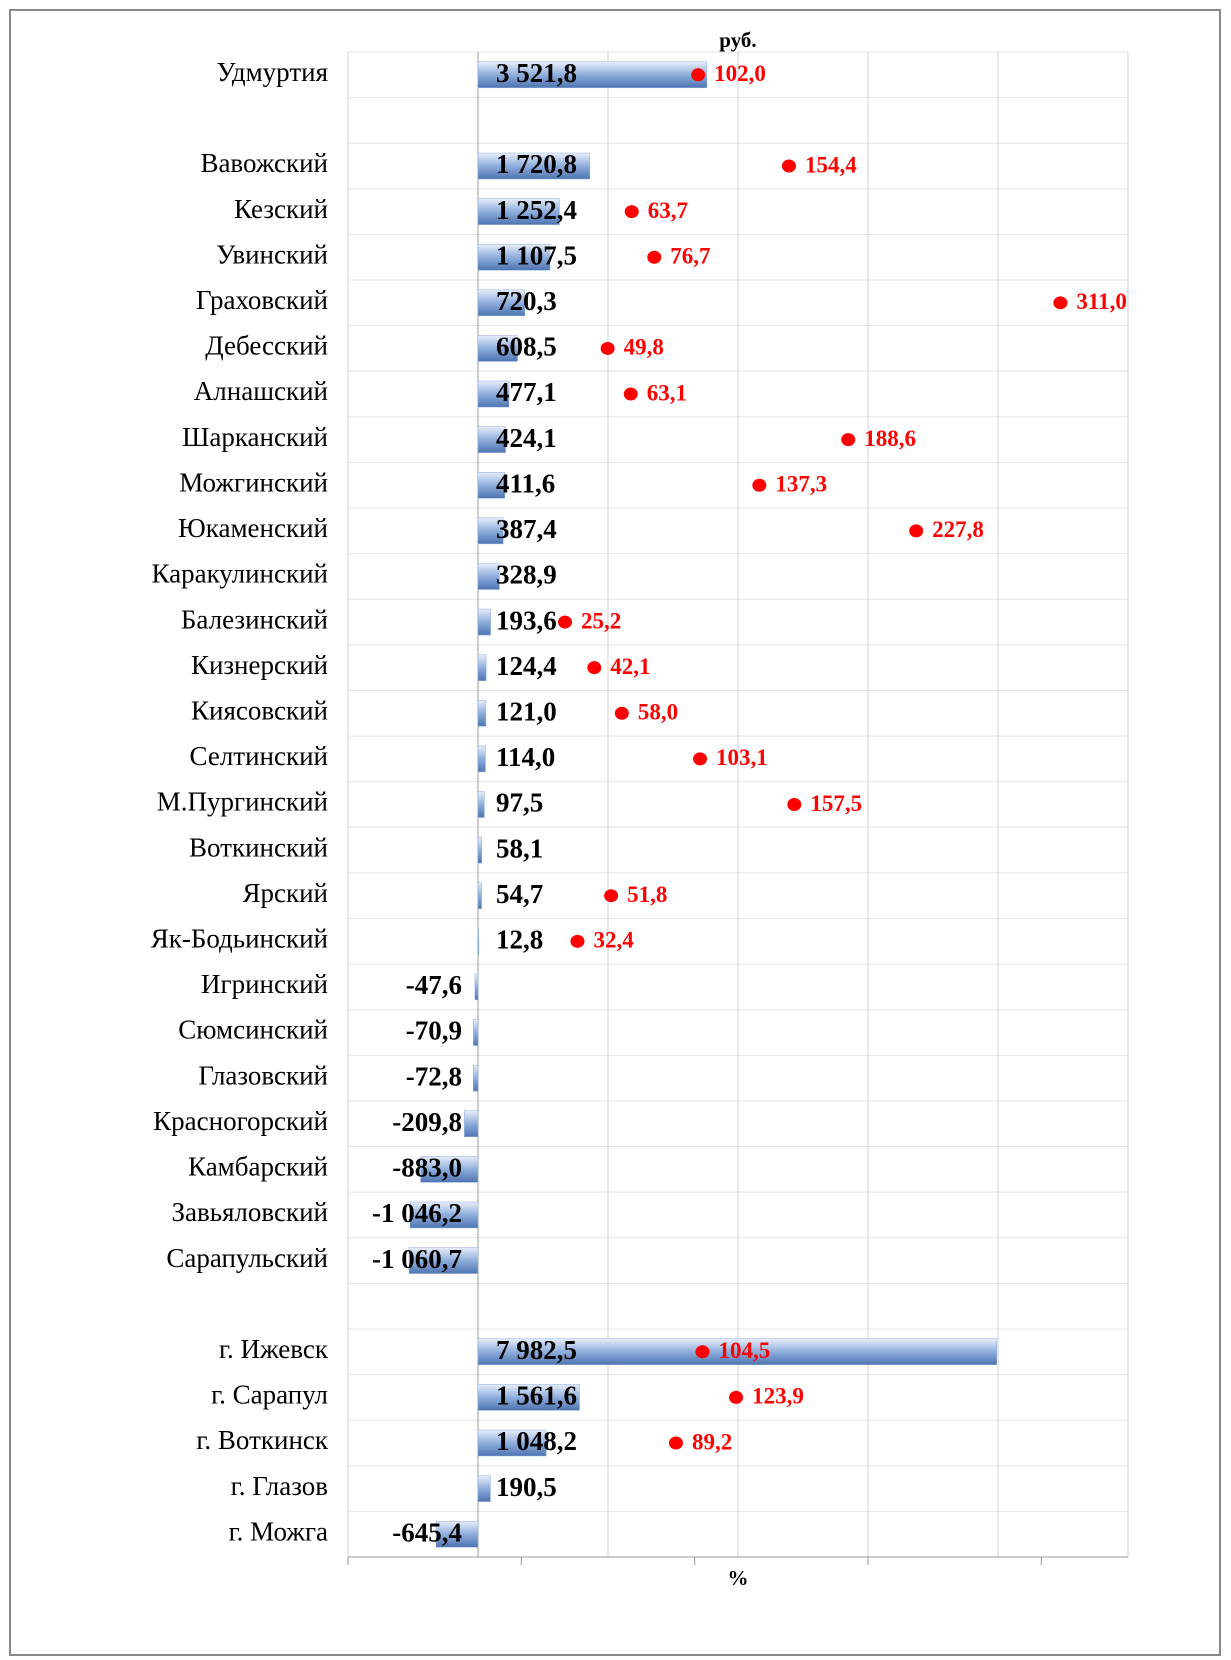 This screenshot has height=1660, width=1231. I want to click on dot-label: 63,1, so click(667, 392).